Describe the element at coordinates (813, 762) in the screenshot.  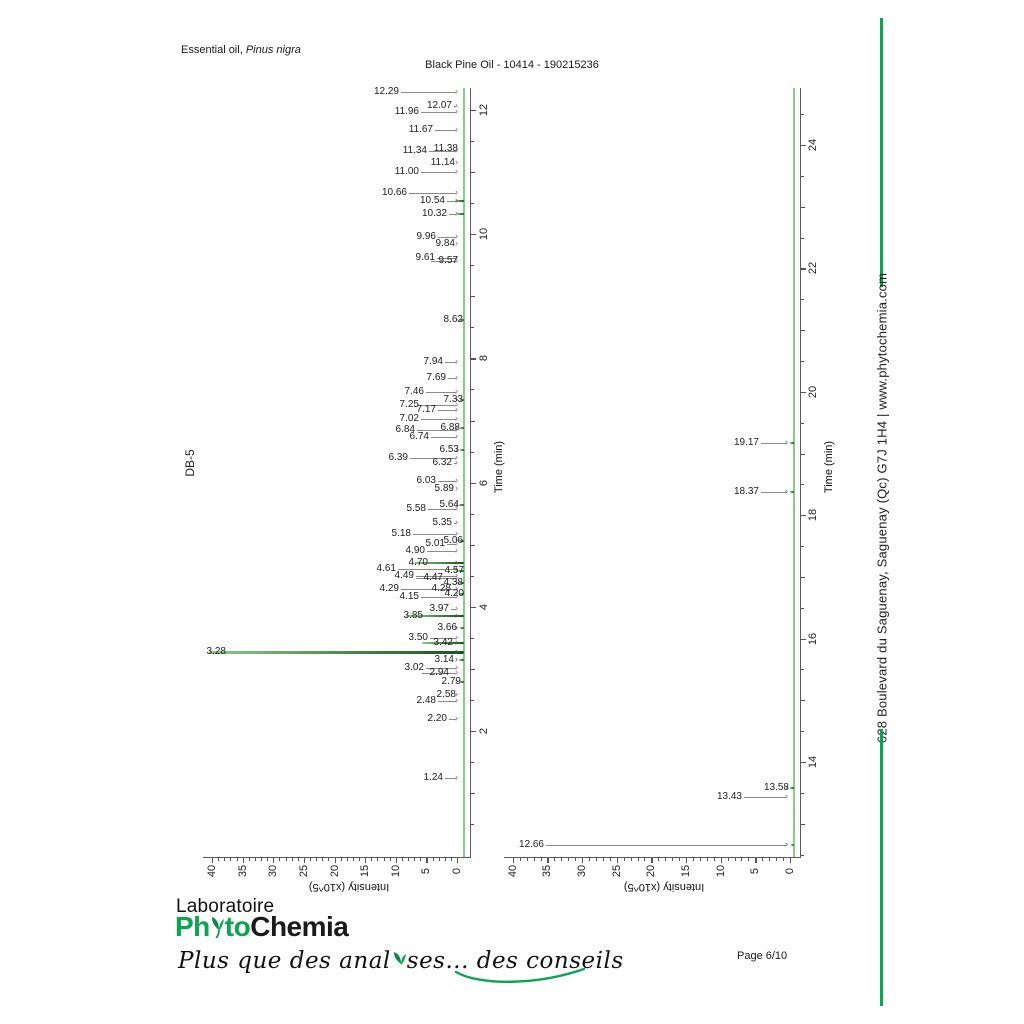
I see `time-tick-label: 14` at that location.